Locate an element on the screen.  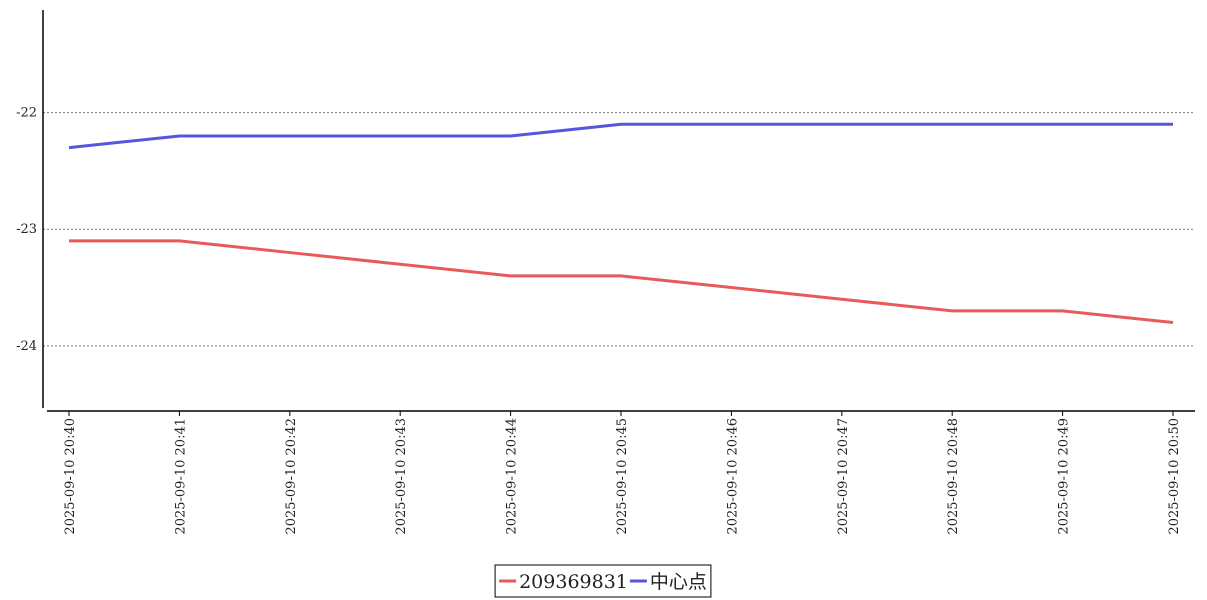
x-tick-label: 2025-09-10 20:47 is located at coordinates (843, 476).